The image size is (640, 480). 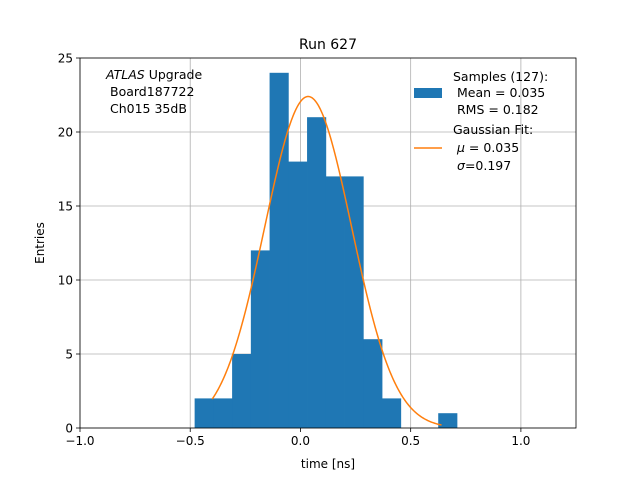 I want to click on legend-samples-title: Samples (127):, so click(x=500, y=76).